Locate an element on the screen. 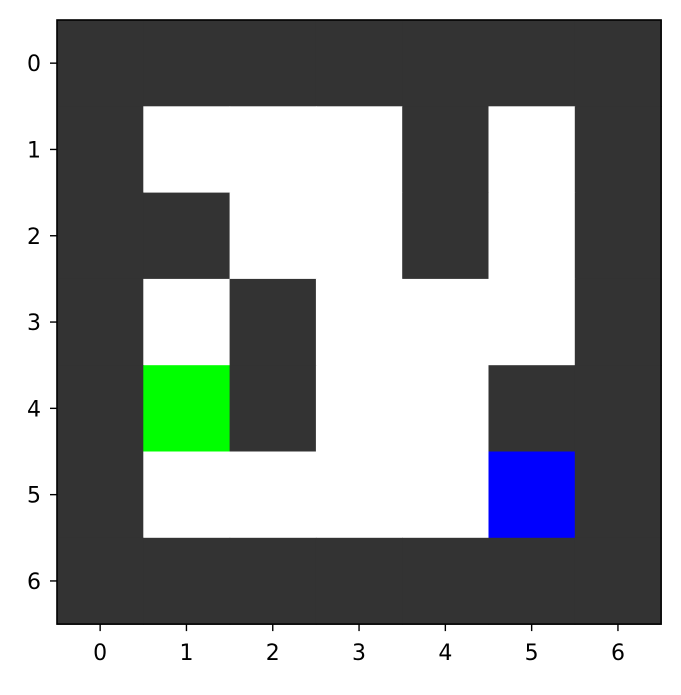  y-tick-label: 6 is located at coordinates (34, 582).